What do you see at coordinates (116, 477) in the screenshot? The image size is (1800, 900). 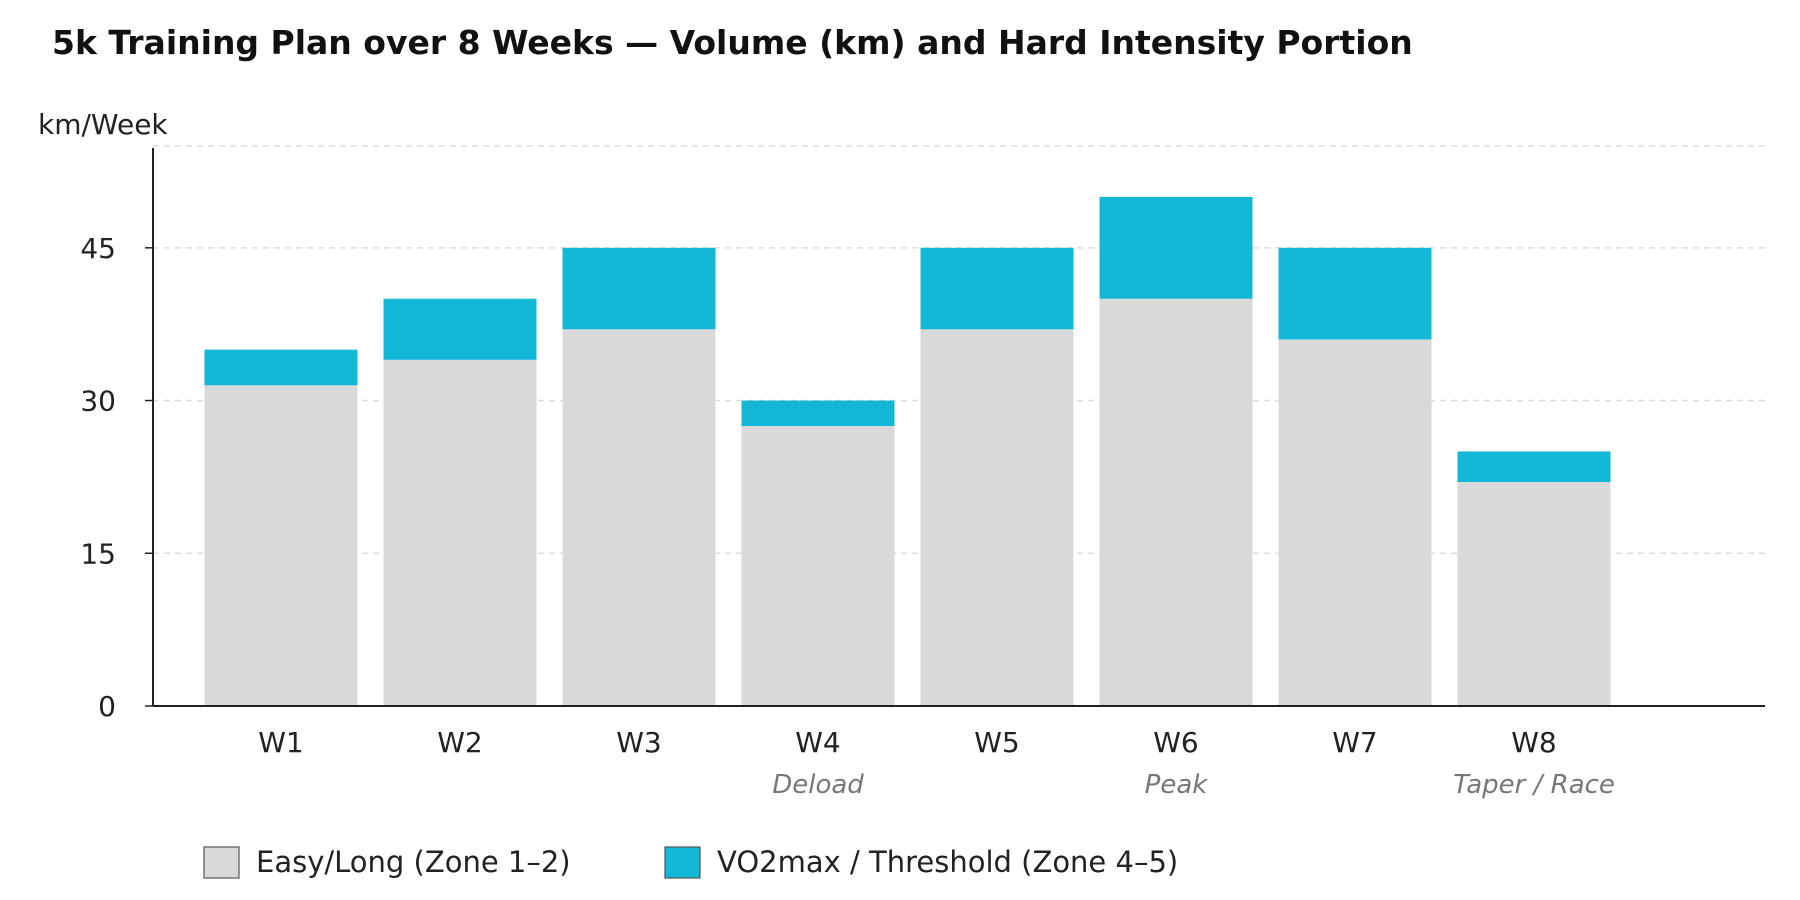 I see `y-ticks: 0 15 30 45` at bounding box center [116, 477].